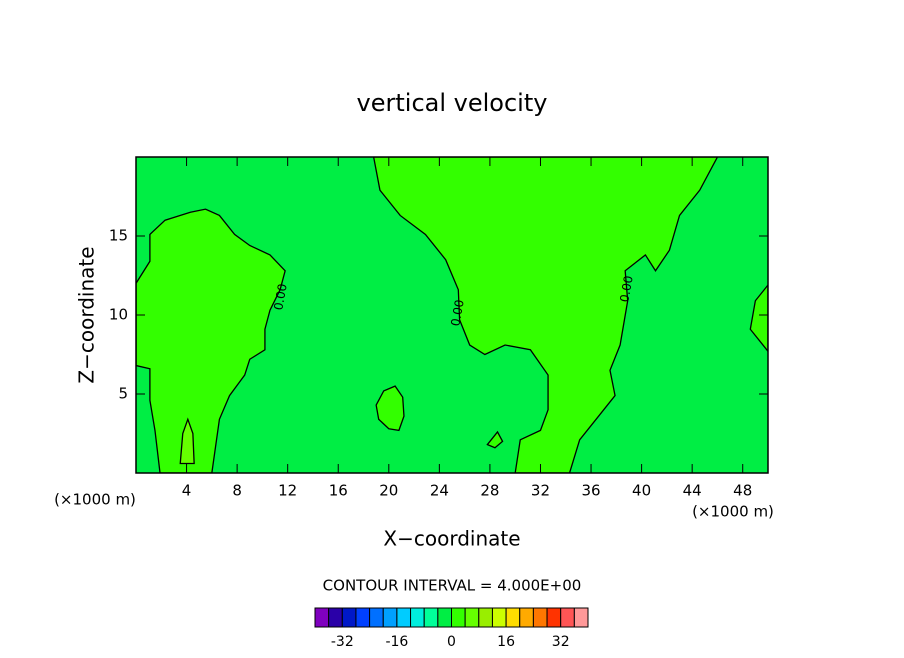 This screenshot has height=658, width=904. I want to click on x-tick-label: 16, so click(338, 491).